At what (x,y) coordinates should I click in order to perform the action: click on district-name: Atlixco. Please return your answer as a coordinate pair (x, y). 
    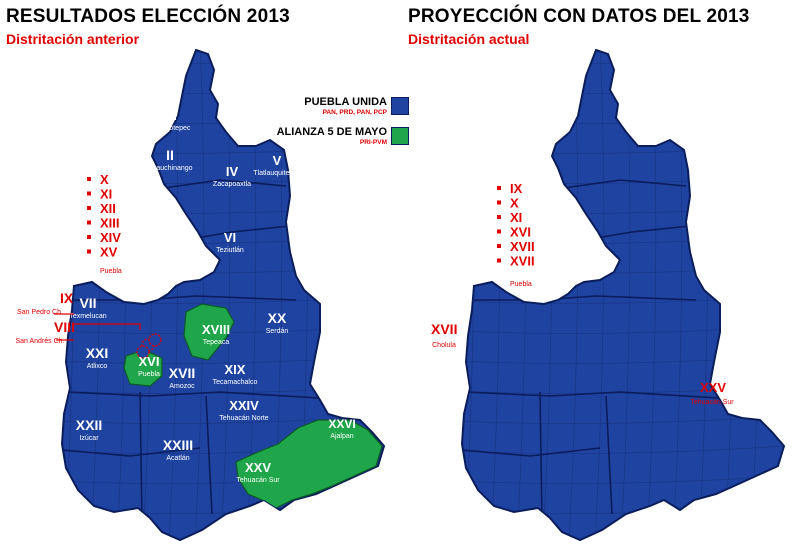
    Looking at the image, I should click on (97, 366).